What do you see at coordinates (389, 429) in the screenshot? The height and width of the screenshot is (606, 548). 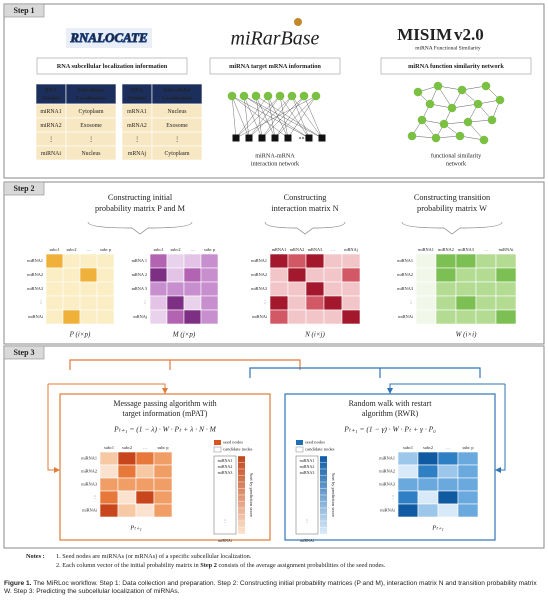 I see `method-formula: Pₜ₊₁ = (1 − γ) · W · Pₜ + γ · P₀` at bounding box center [389, 429].